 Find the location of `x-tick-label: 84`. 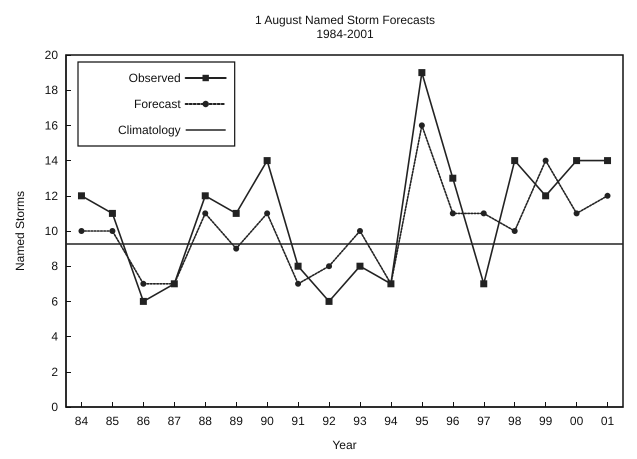

x-tick-label: 84 is located at coordinates (81, 421).